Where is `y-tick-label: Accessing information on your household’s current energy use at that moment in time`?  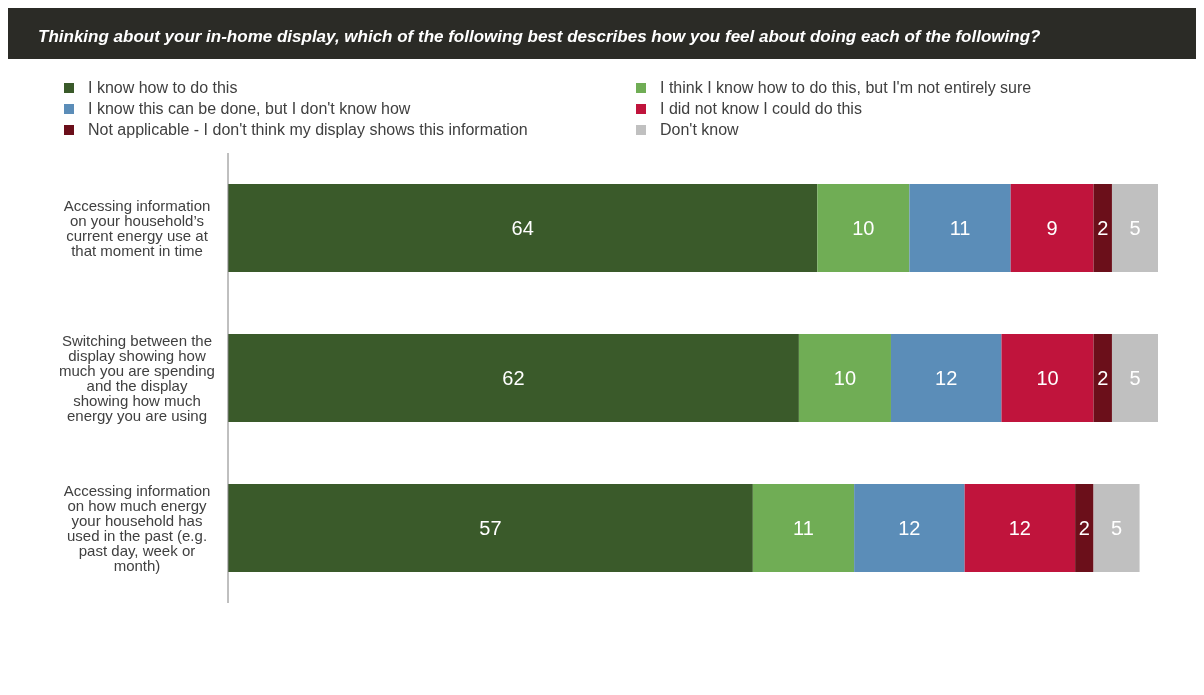 y-tick-label: Accessing information on your household’s current energy use at that moment in time is located at coordinates (137, 227).